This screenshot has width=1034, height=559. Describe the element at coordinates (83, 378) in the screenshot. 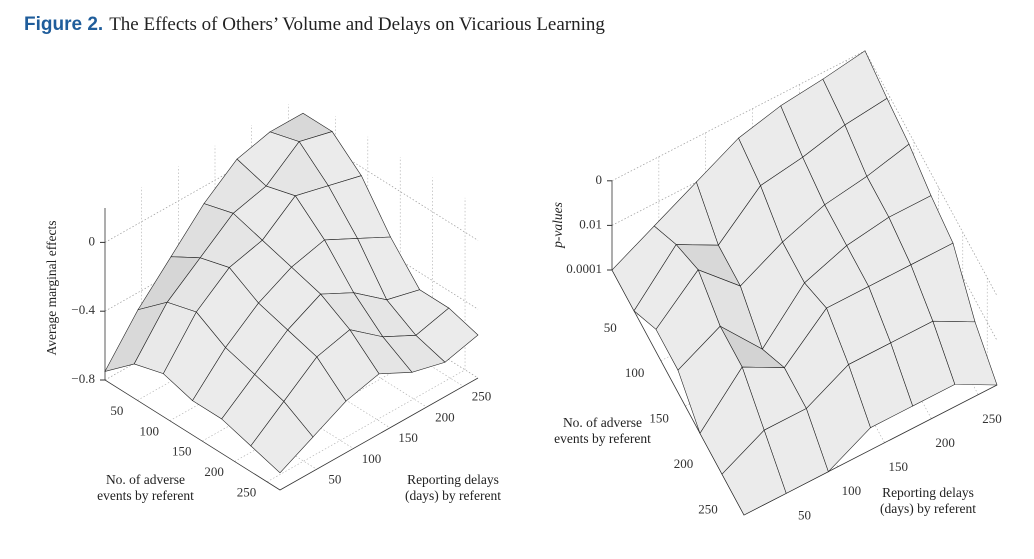

I see `z-tick-label: −0.8` at that location.